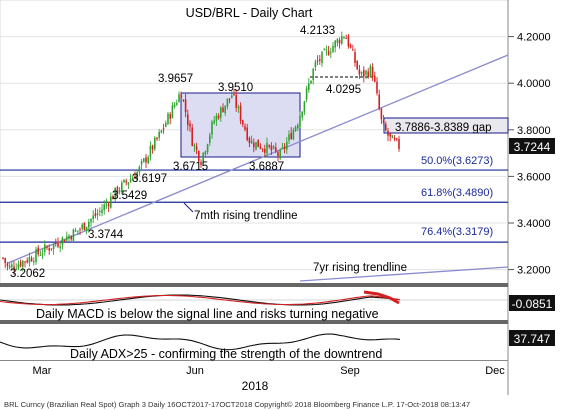 The image size is (565, 410). I want to click on chart-title: USD/BRL - Daily Chart, so click(249, 13).